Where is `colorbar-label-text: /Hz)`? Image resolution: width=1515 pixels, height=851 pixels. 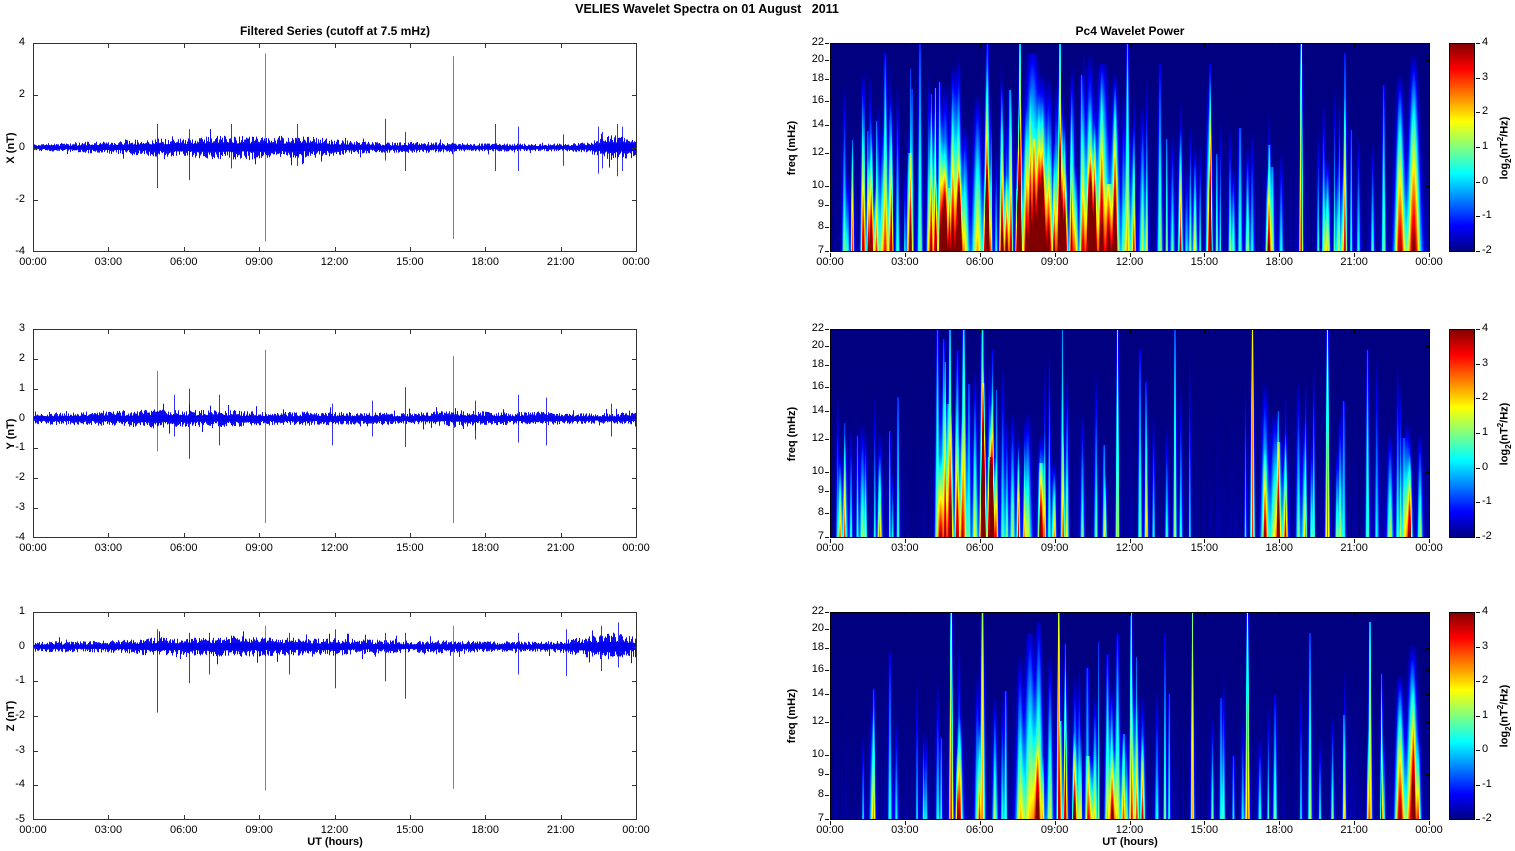 colorbar-label-text: /Hz) is located at coordinates (1504, 126).